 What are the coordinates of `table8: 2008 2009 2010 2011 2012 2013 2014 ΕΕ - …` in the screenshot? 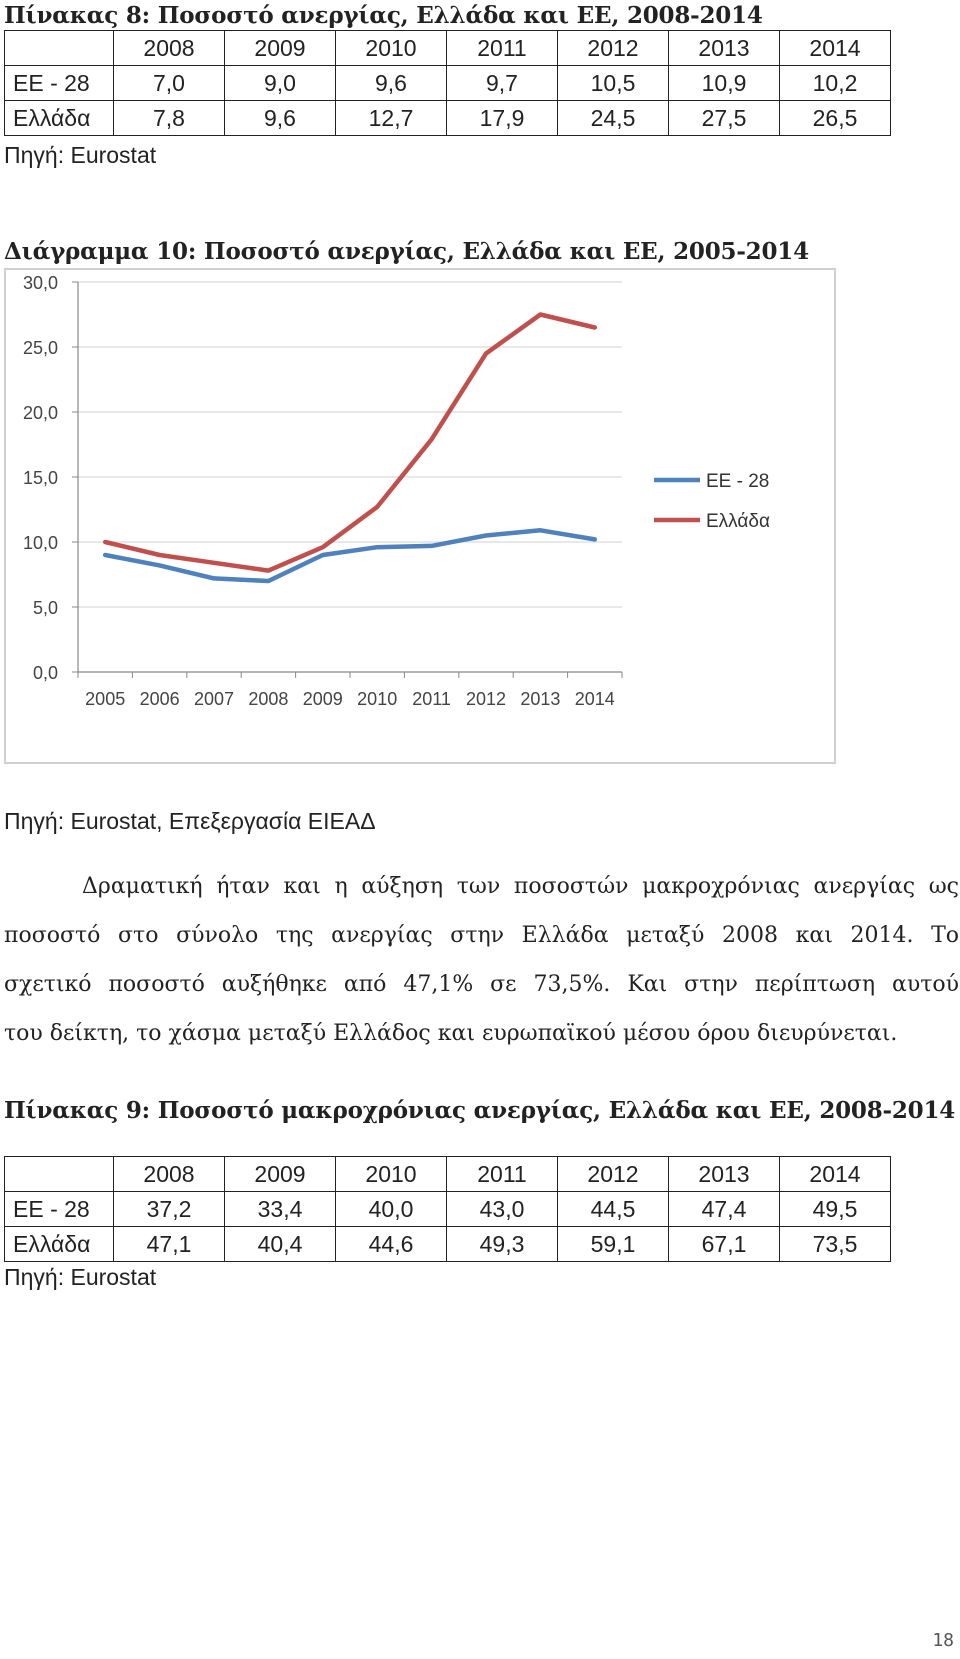 It's located at (447, 83).